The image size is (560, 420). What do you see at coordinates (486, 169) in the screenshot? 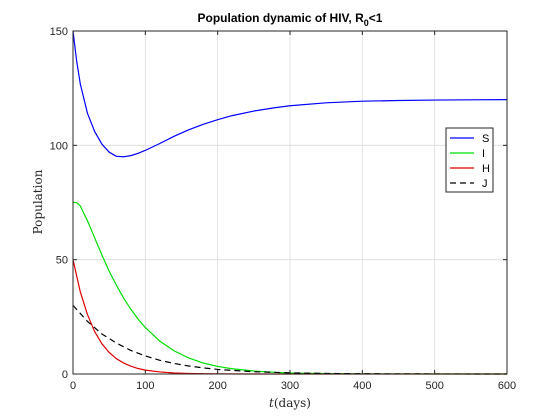
I see `legend-label-h: H` at bounding box center [486, 169].